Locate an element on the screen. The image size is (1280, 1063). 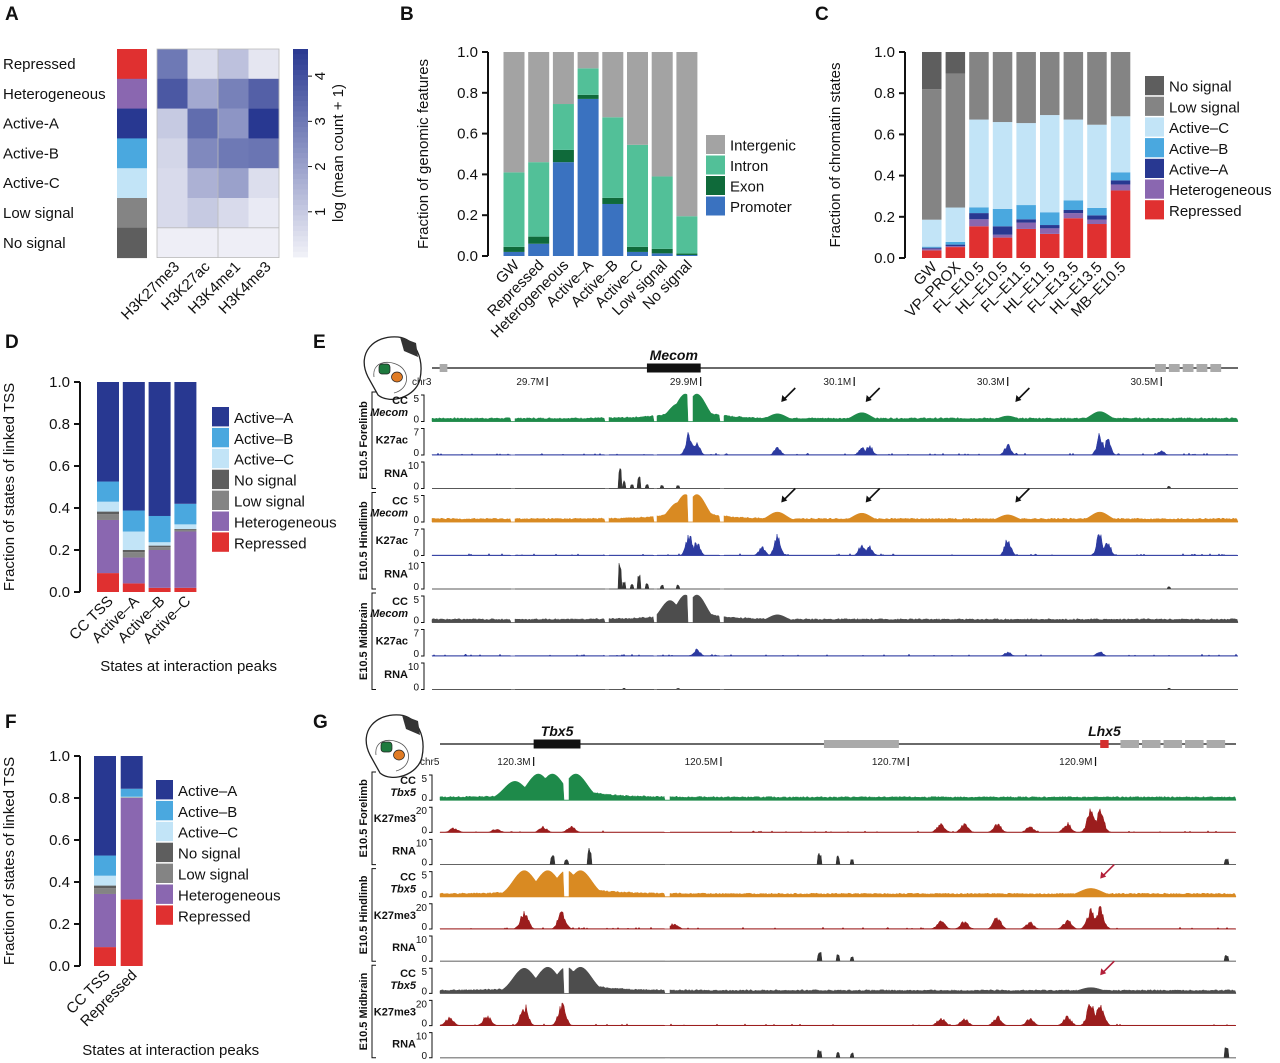
legend-label-active-a: Active–A is located at coordinates (207, 791).